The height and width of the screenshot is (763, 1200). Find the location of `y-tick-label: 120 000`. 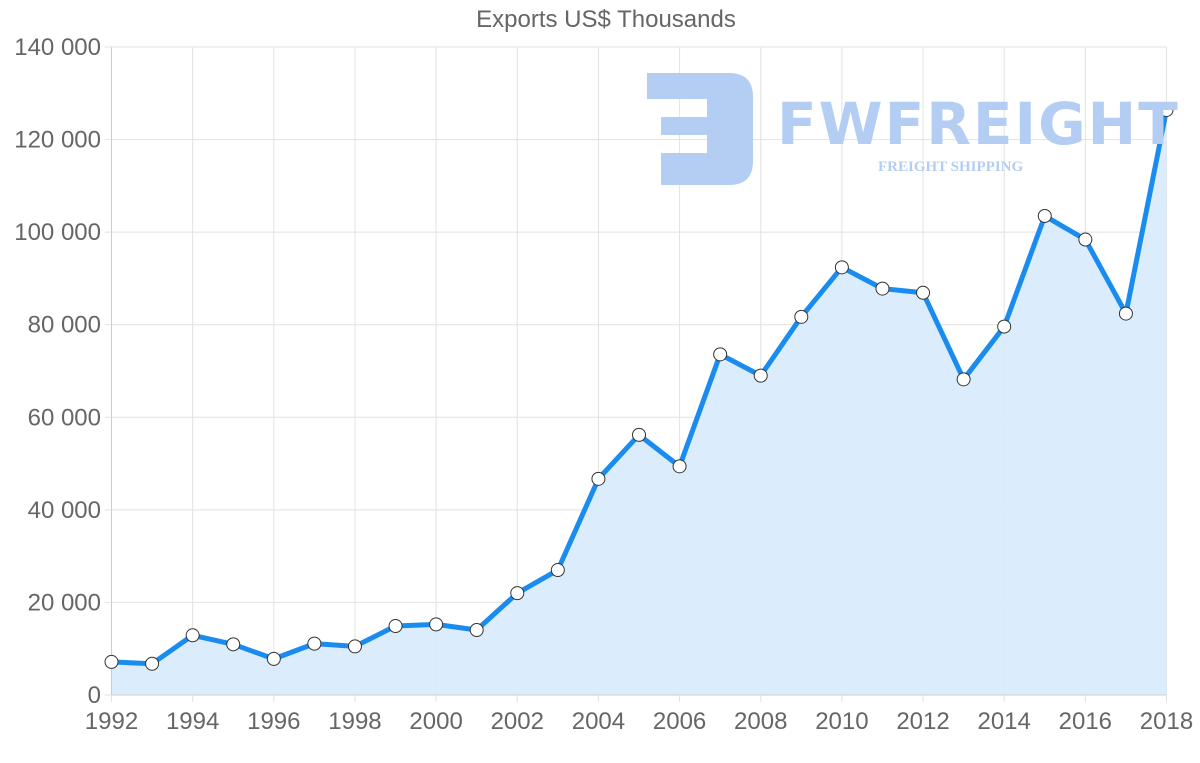

y-tick-label: 120 000 is located at coordinates (57, 140).